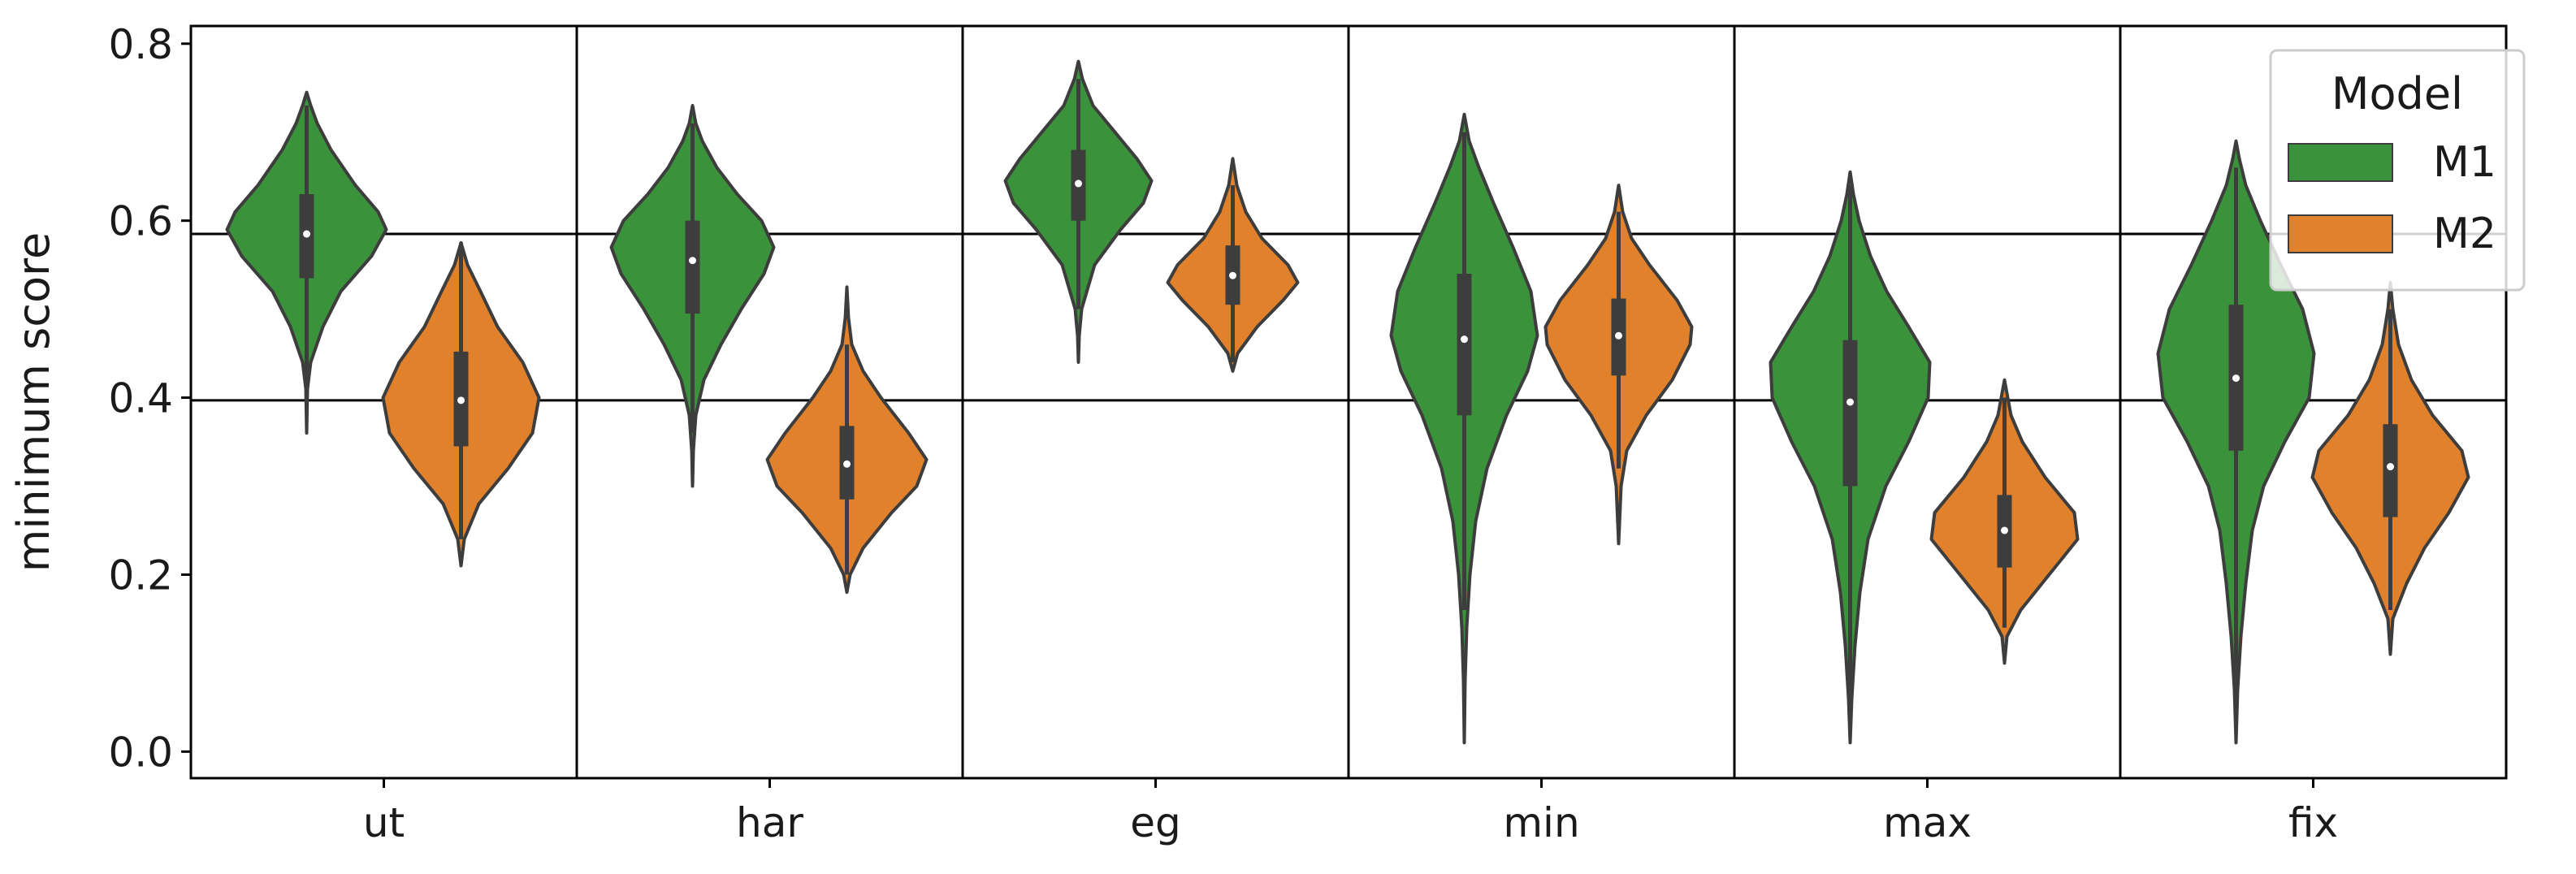 The image size is (2576, 874). What do you see at coordinates (2464, 163) in the screenshot?
I see `legend-label-m1: M1` at bounding box center [2464, 163].